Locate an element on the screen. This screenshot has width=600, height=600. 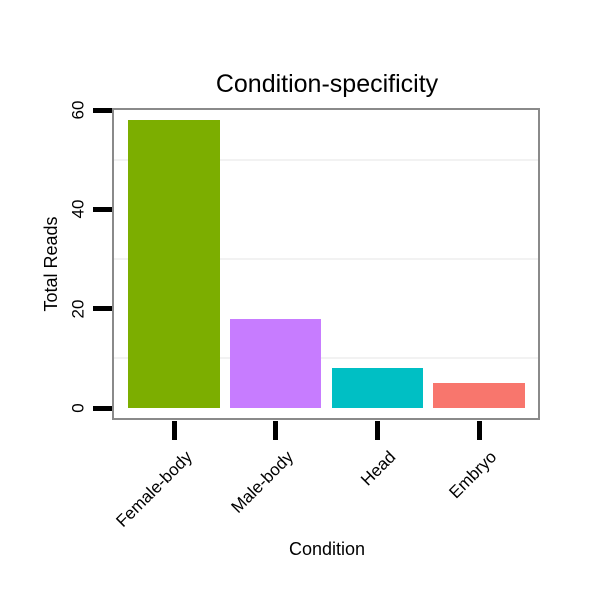
y-axis-title: Total Reads is located at coordinates (51, 264).